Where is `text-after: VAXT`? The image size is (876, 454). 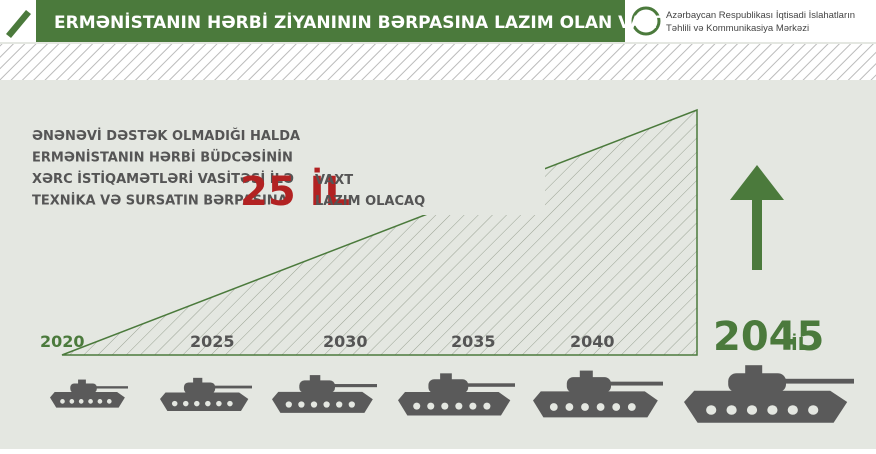
text-after: VAXT is located at coordinates (334, 180).